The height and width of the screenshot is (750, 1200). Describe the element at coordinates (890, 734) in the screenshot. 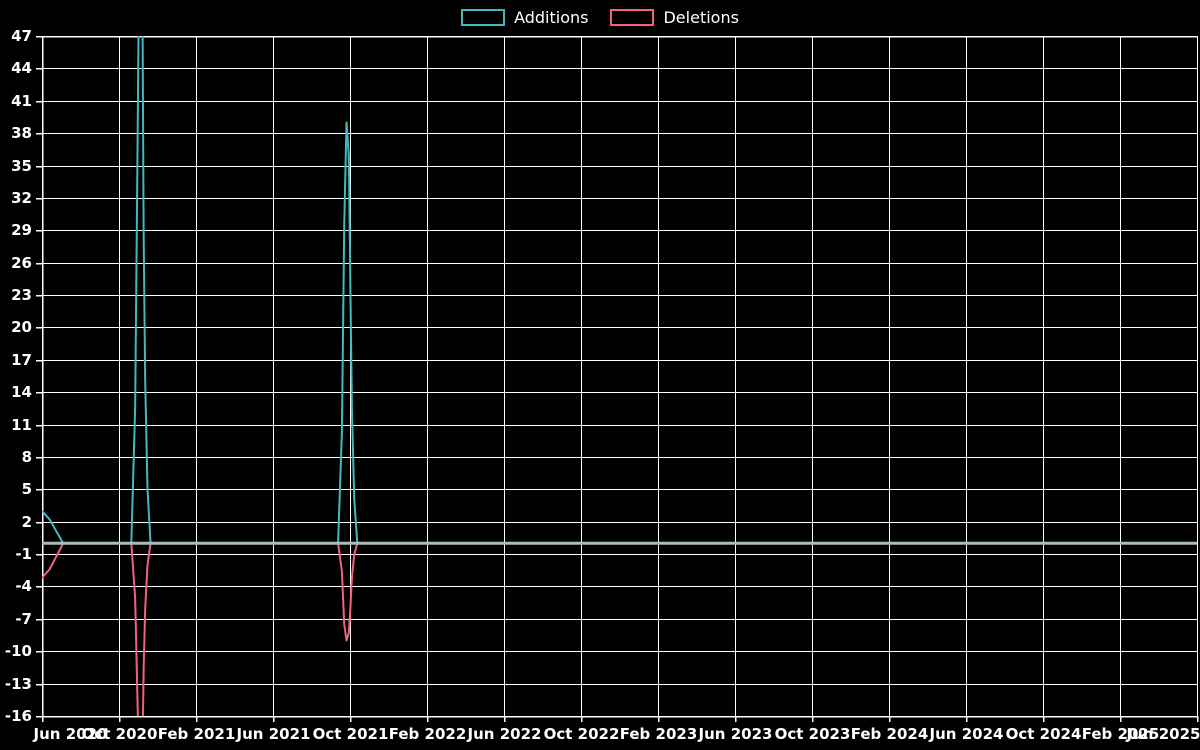

I see `xtick-label: Feb 2024` at that location.